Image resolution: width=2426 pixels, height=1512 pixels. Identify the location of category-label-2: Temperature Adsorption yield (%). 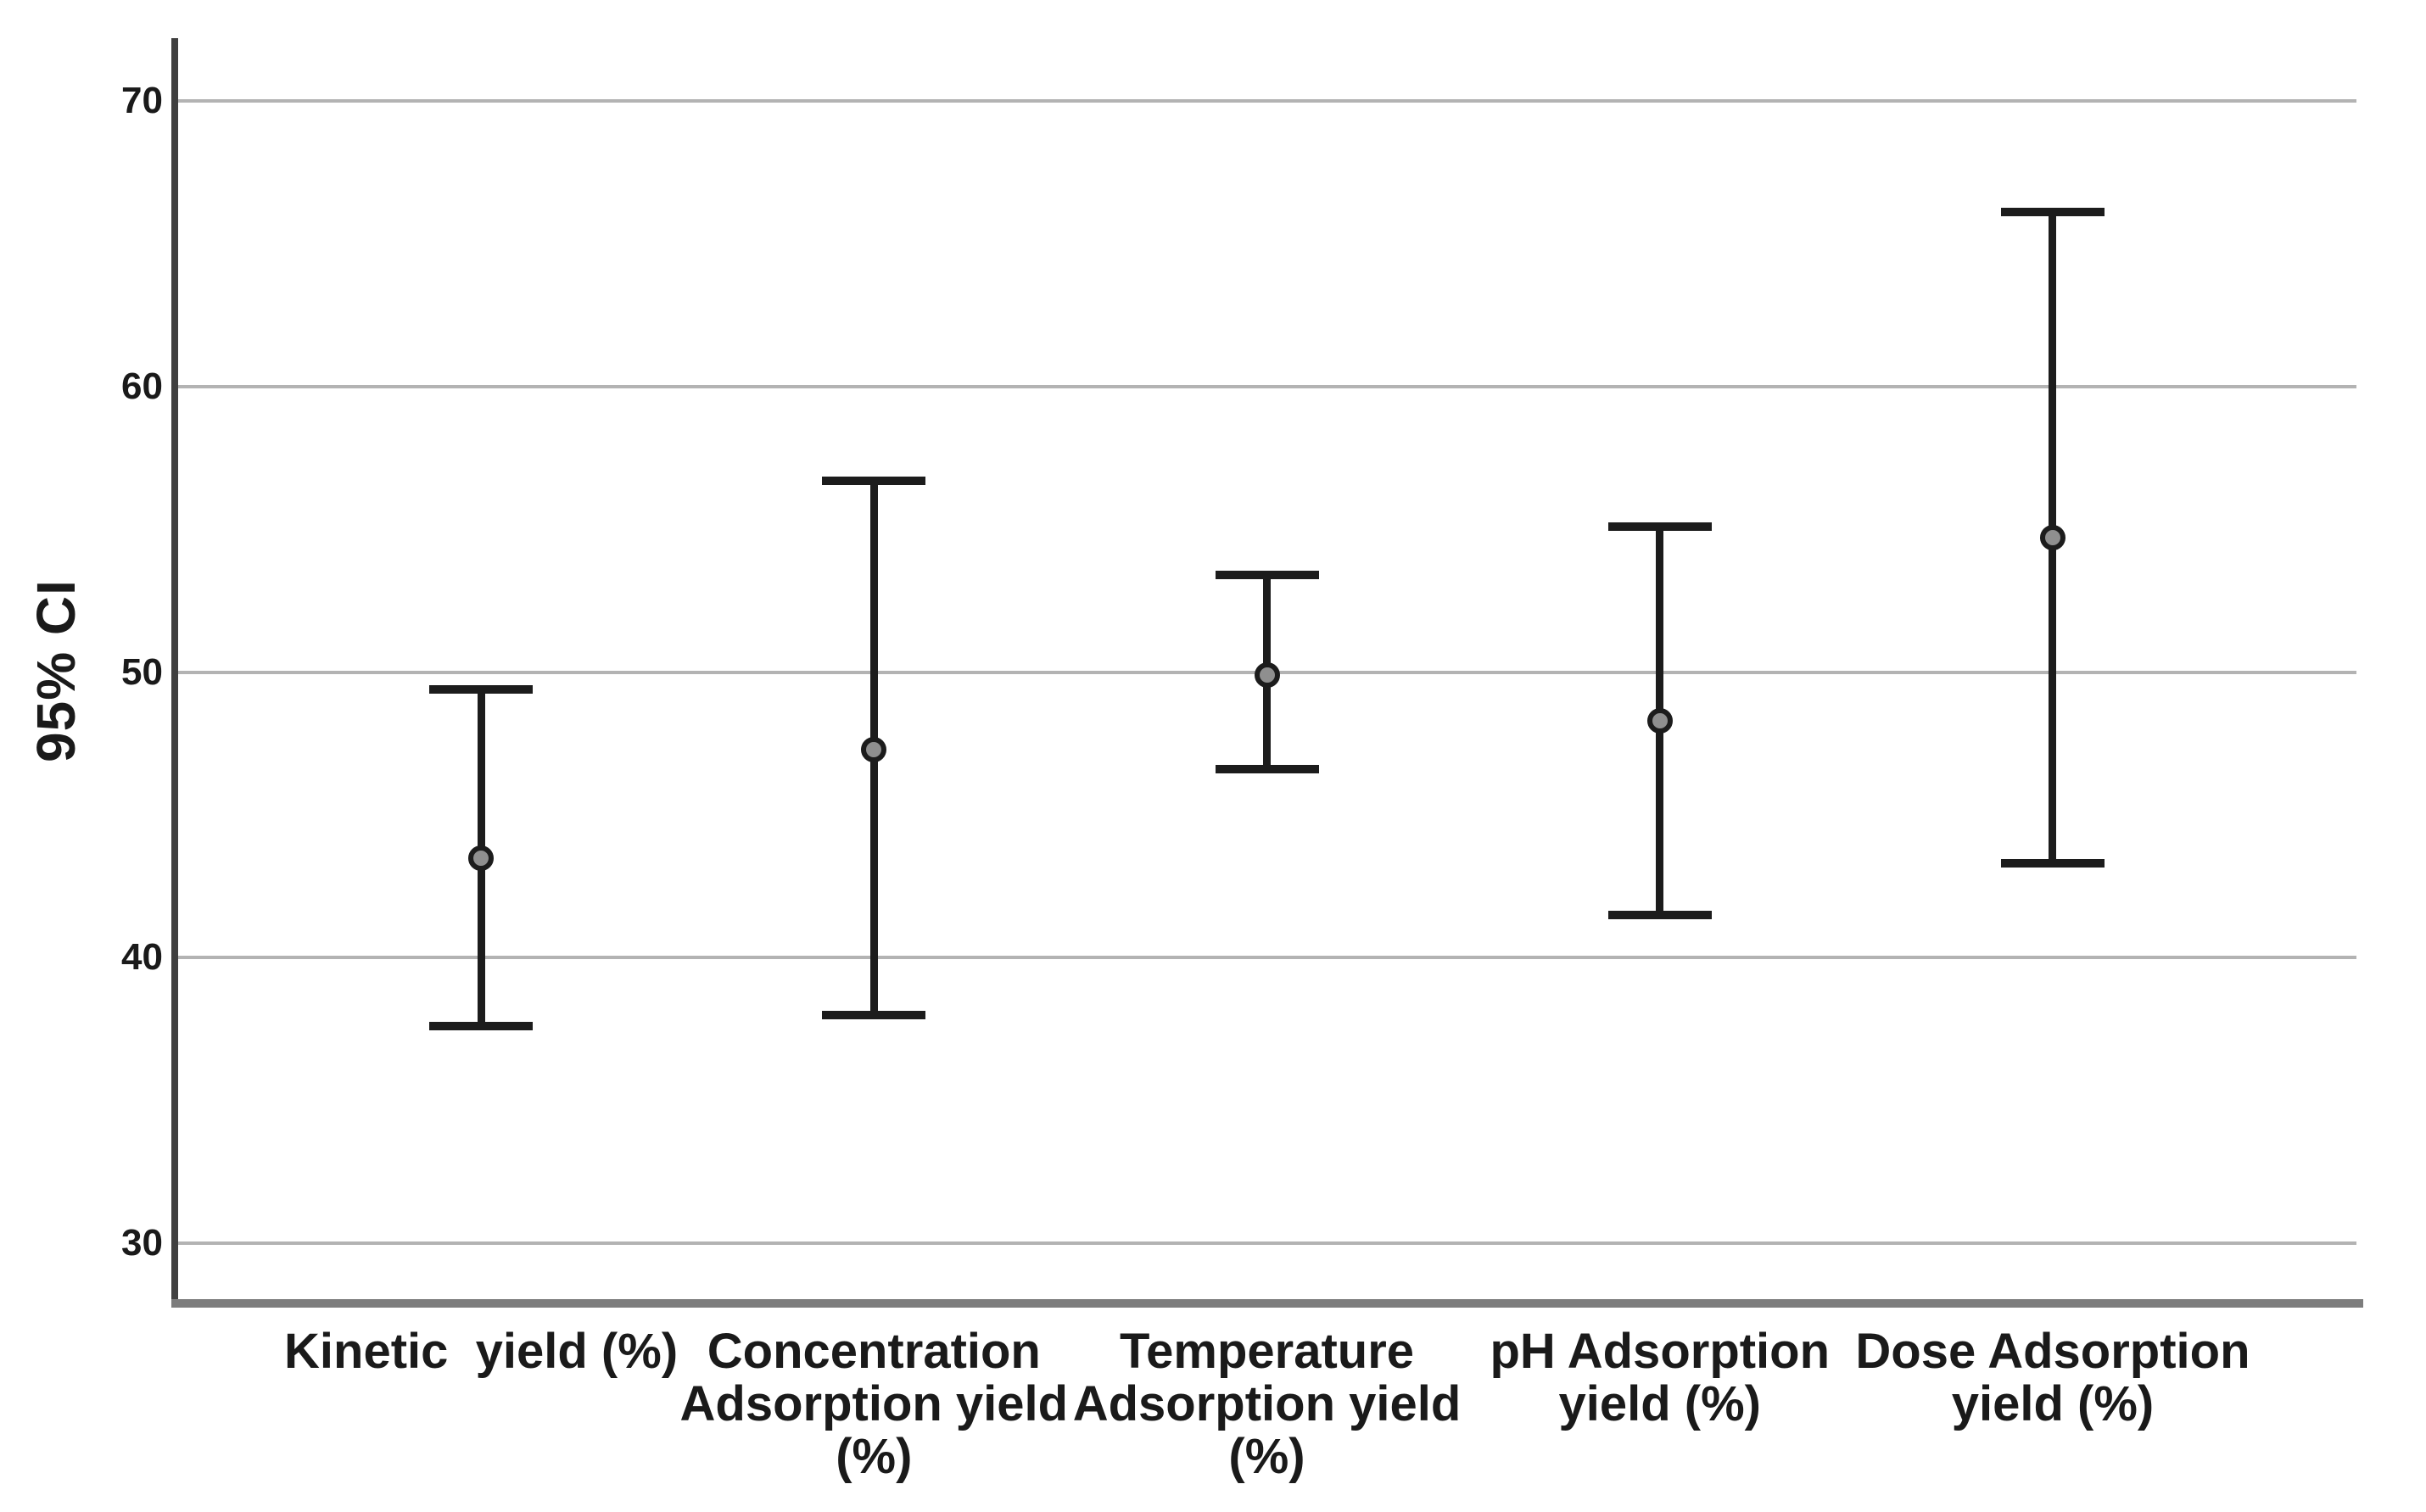
(1267, 1404).